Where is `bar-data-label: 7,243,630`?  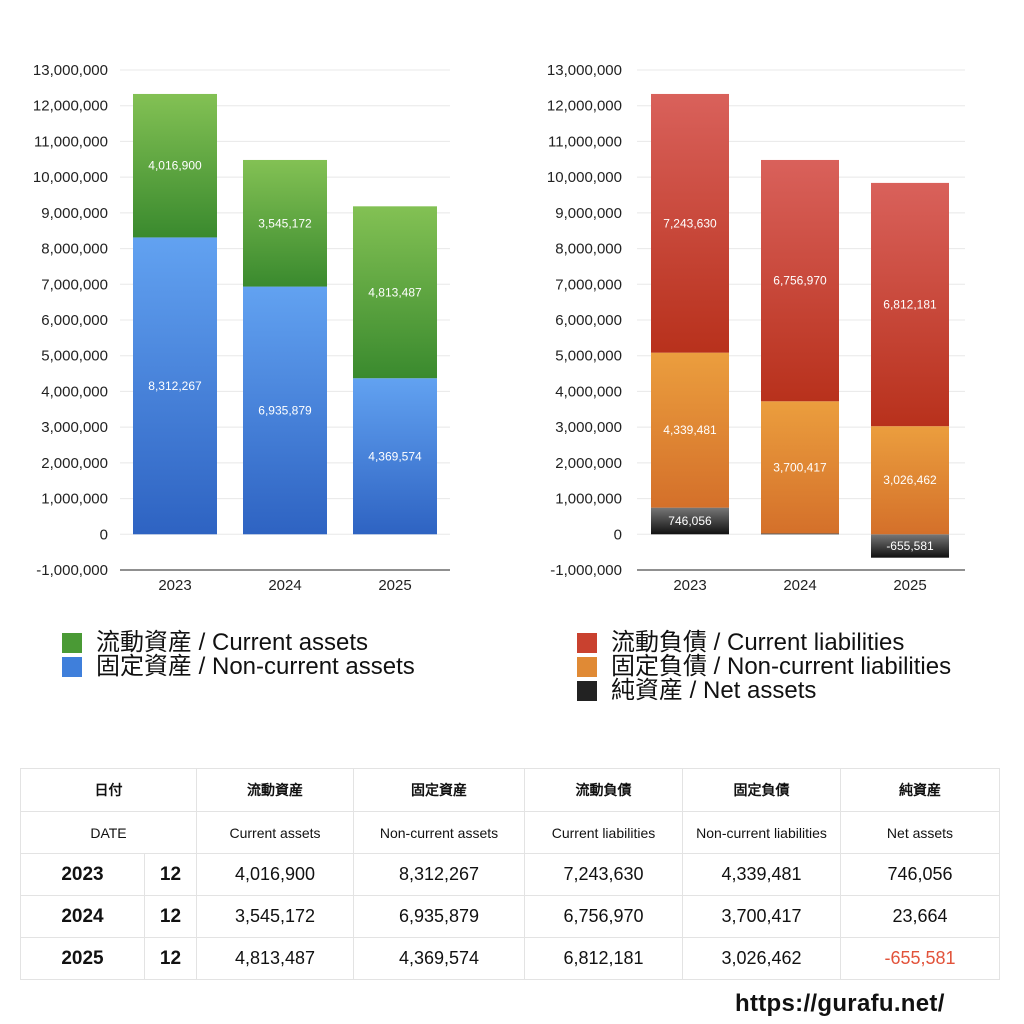 bar-data-label: 7,243,630 is located at coordinates (690, 223).